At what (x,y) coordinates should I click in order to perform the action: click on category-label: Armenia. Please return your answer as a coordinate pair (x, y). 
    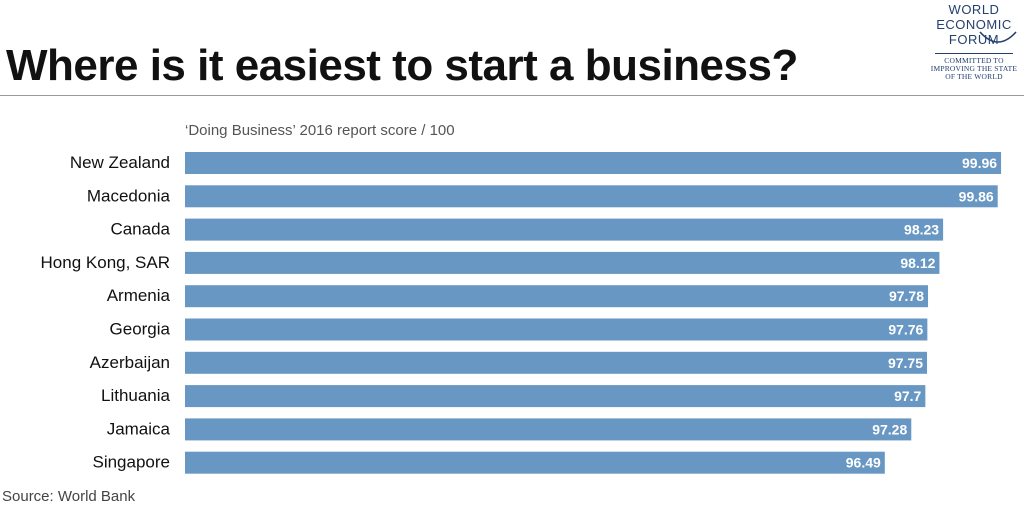
    Looking at the image, I should click on (139, 295).